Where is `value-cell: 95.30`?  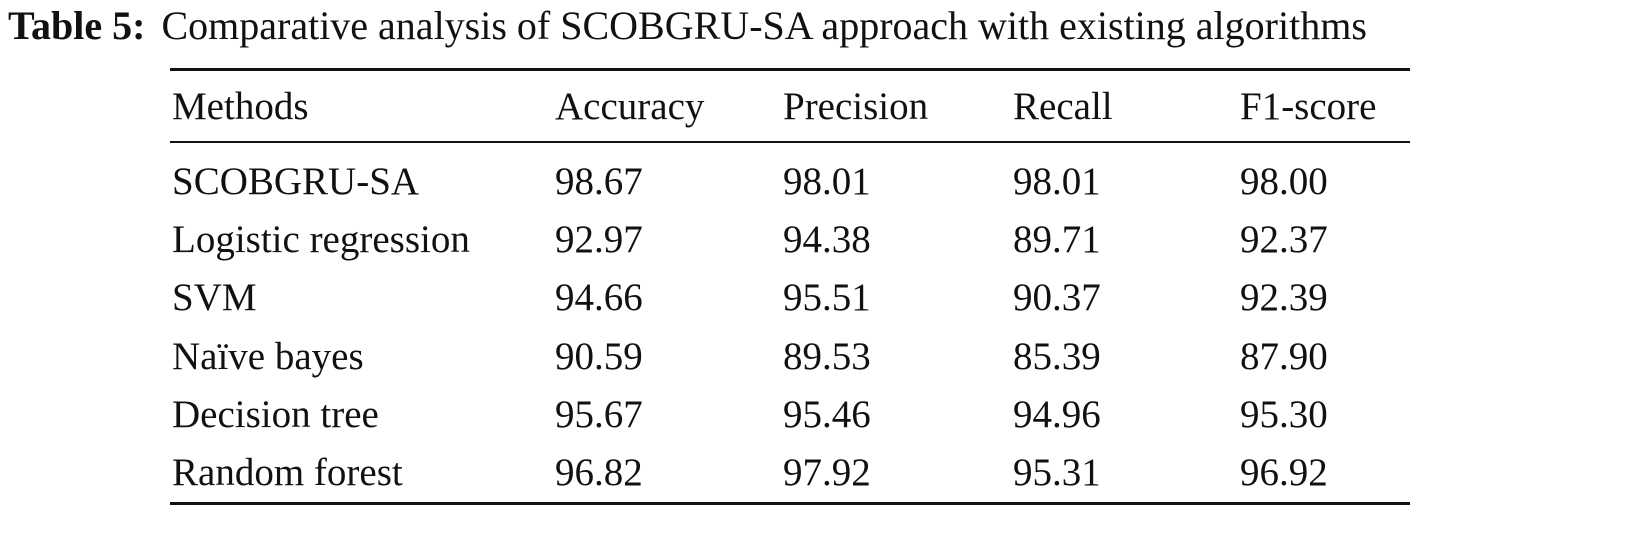
value-cell: 95.30 is located at coordinates (1284, 414).